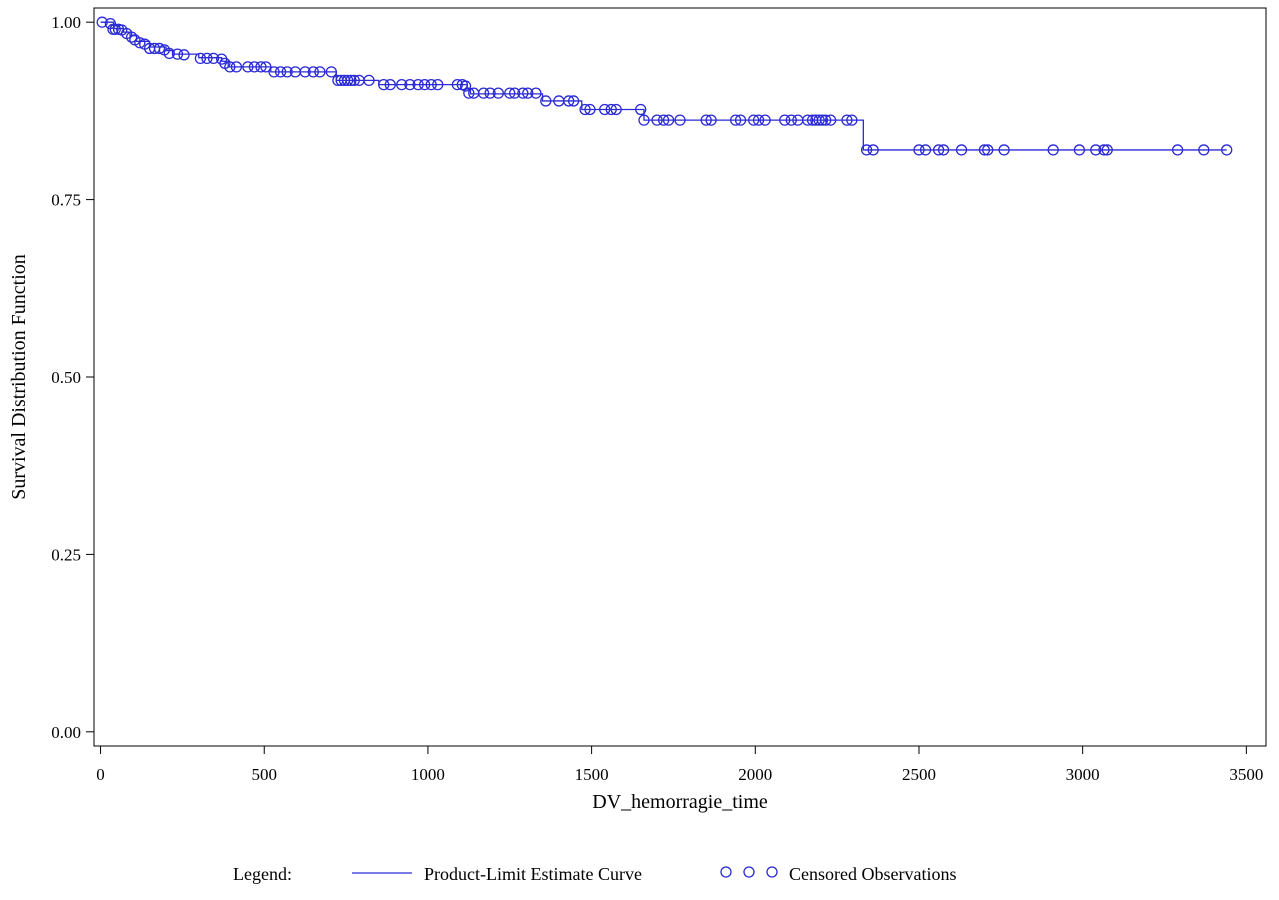  I want to click on legend-title: Legend:, so click(262, 874).